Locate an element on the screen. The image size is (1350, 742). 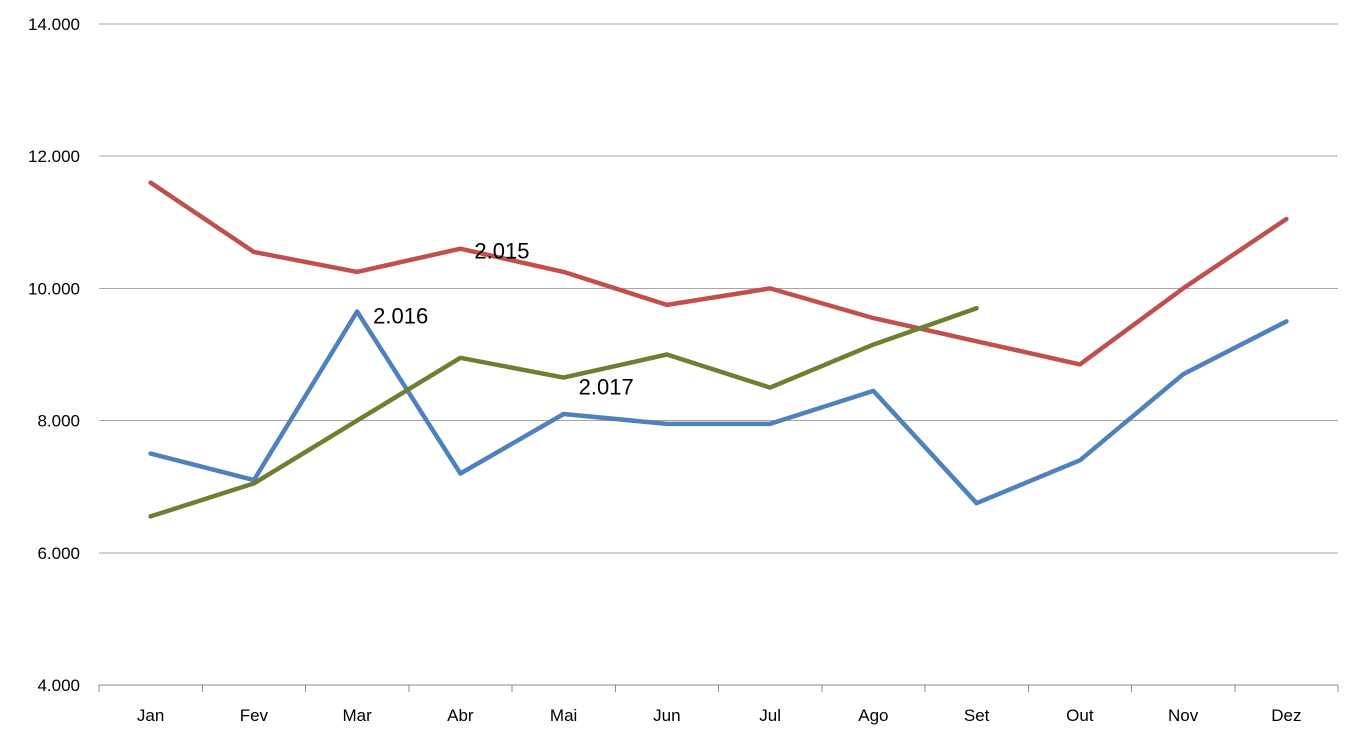
x-axis-month-label: Jul is located at coordinates (770, 715).